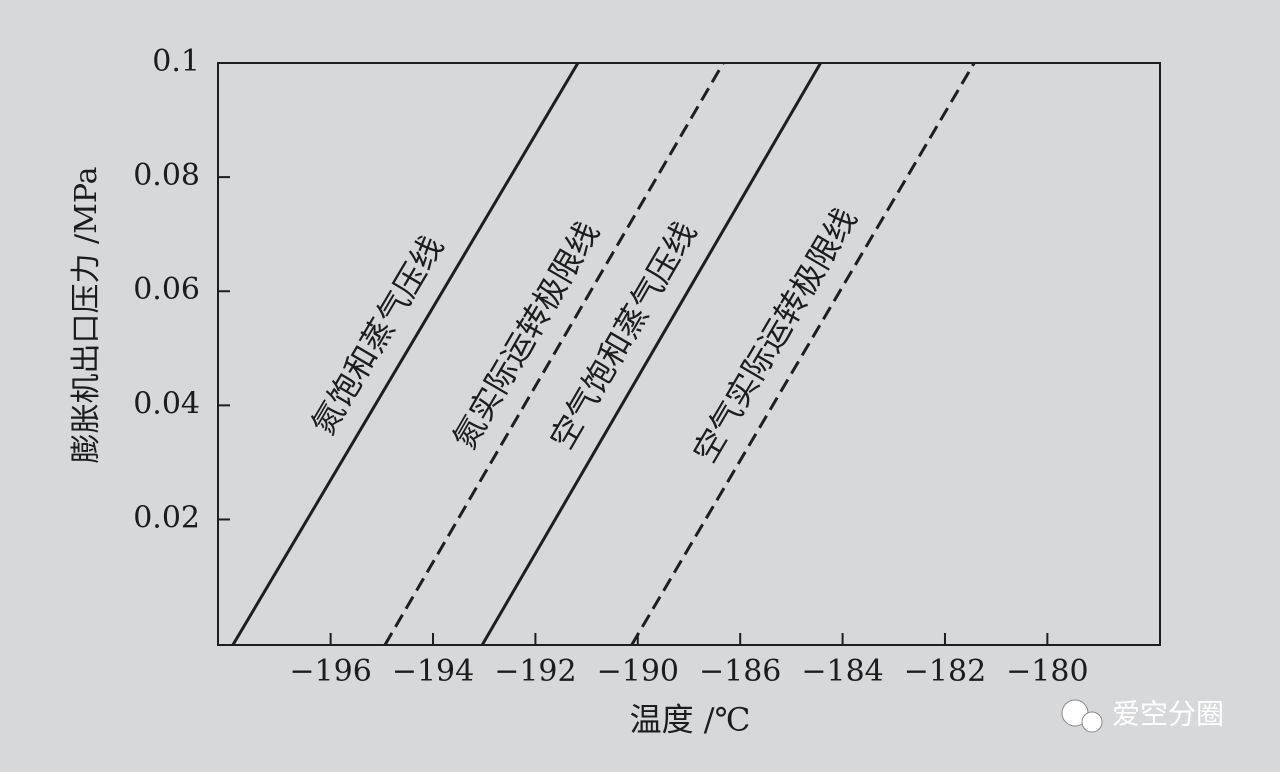 The image size is (1280, 772). I want to click on line-label: 空气实际运转极限线, so click(775, 335).